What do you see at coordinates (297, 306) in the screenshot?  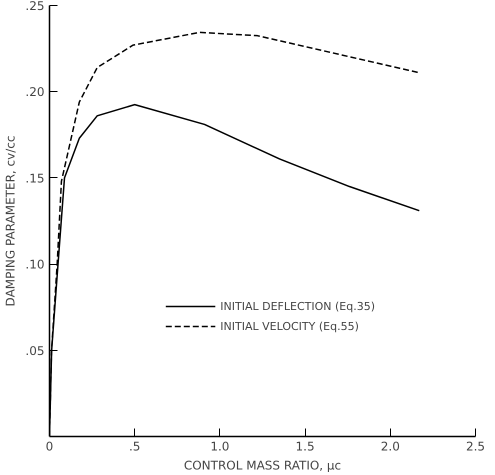 I see `legend-label: INITIAL DEFLECTION (Eq.35)` at bounding box center [297, 306].